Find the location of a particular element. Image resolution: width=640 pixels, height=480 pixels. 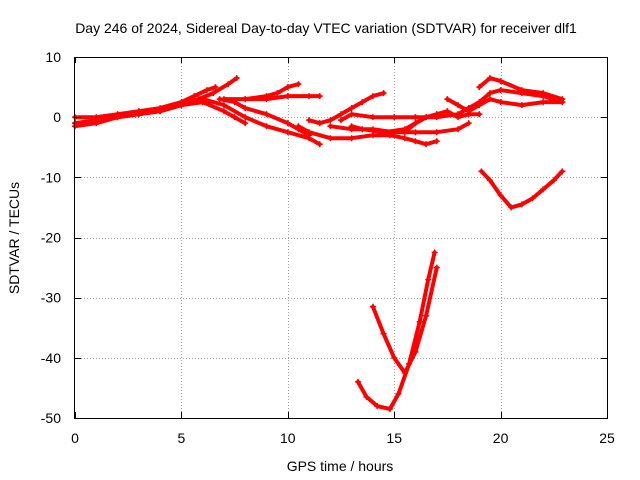

y-axis-label: SDTVAR / TECUs is located at coordinates (14, 238).